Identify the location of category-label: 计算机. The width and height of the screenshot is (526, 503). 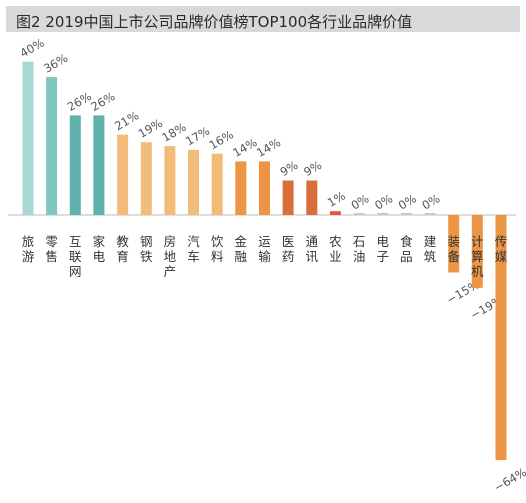
(477, 256).